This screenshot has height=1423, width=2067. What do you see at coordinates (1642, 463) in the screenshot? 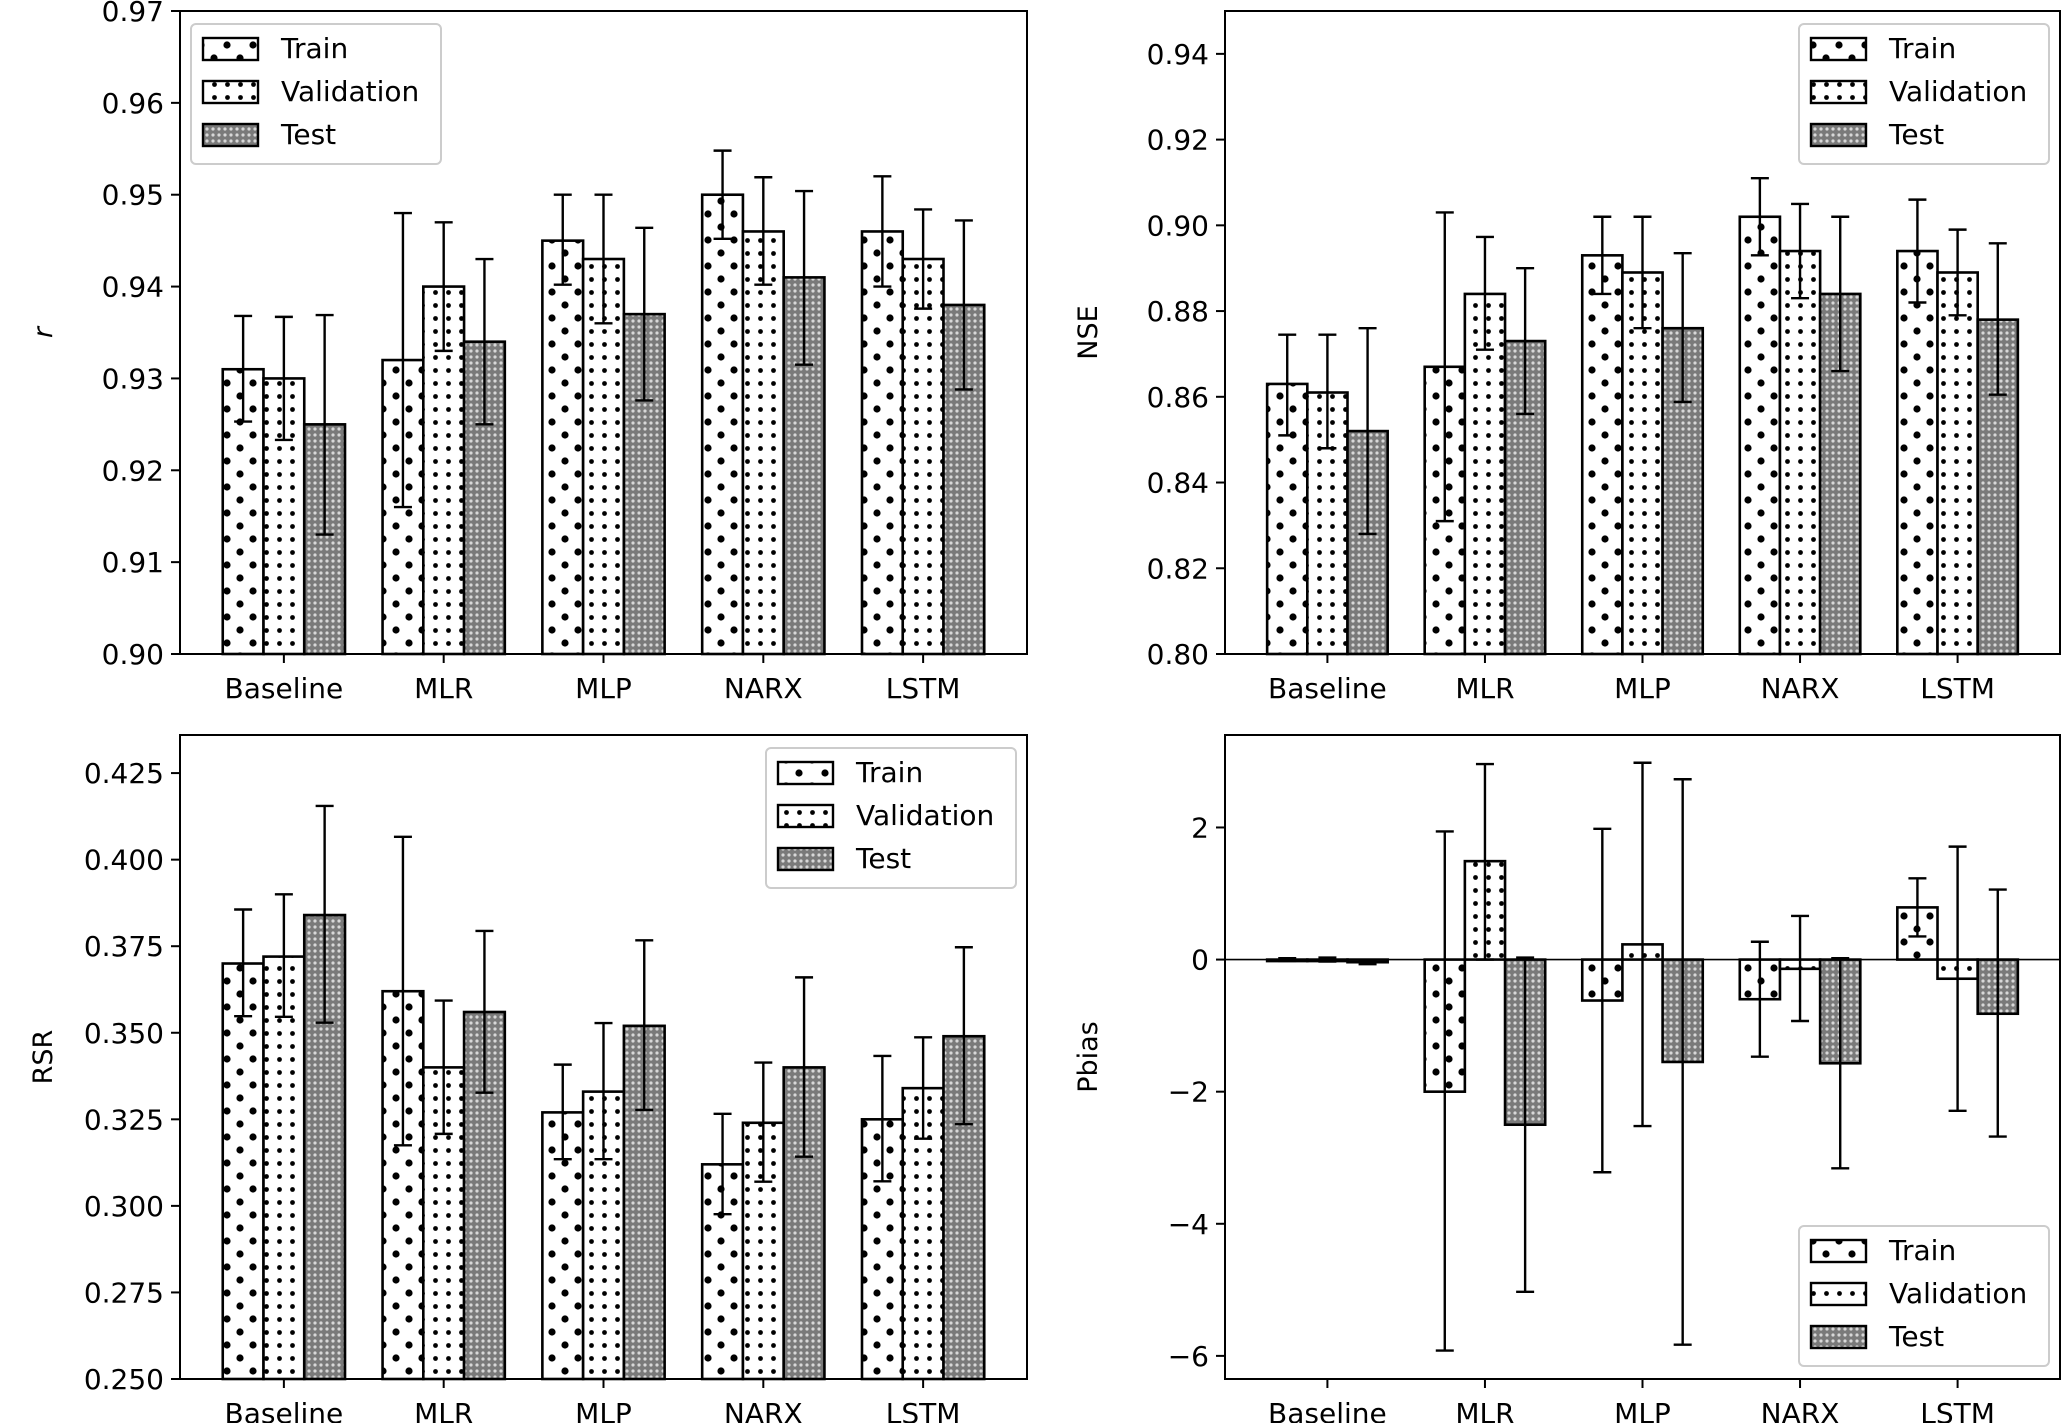
I see `bar-validation-mlp` at bounding box center [1642, 463].